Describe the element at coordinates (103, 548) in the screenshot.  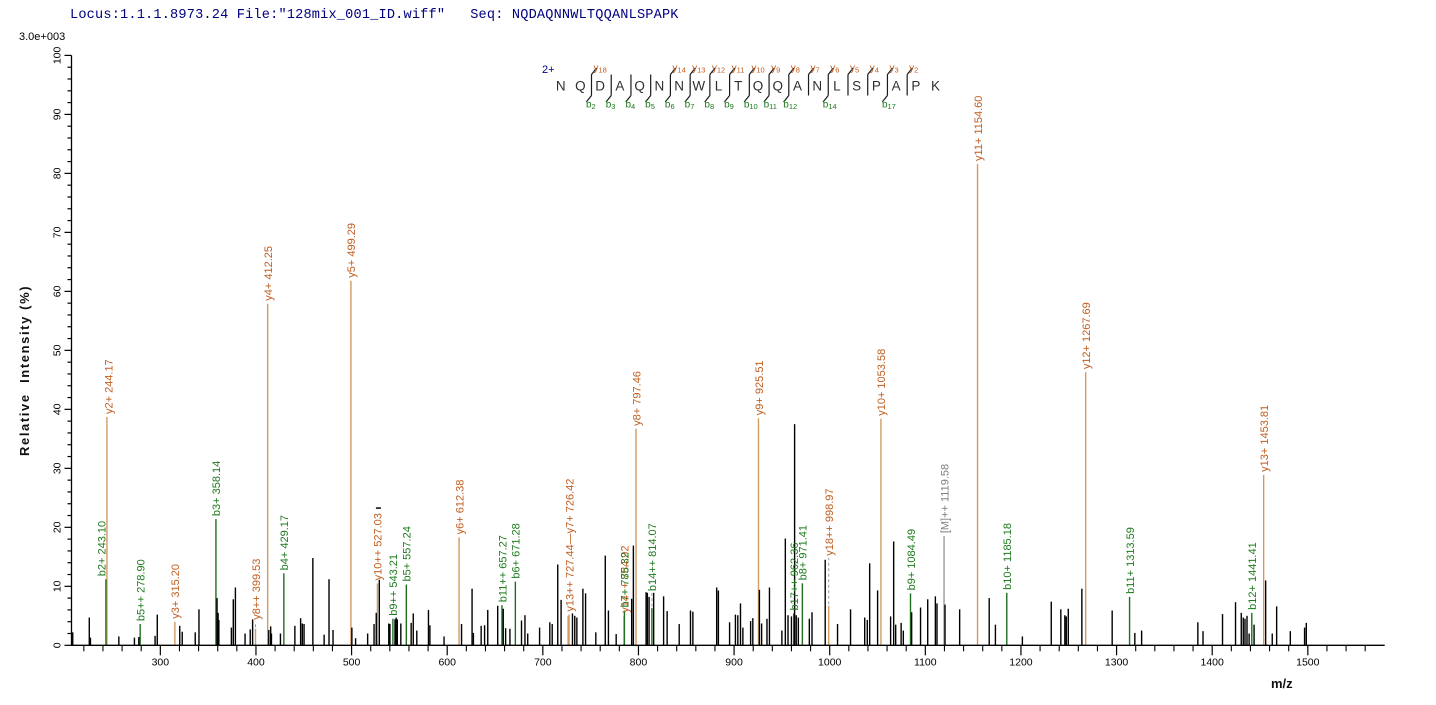
I see `peak-label: b2+ 243.10` at that location.